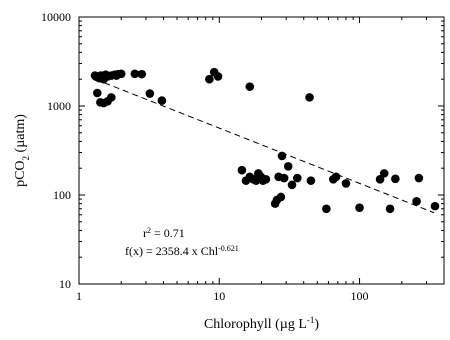  I want to click on y-tick-label: 100, so click(62, 195).